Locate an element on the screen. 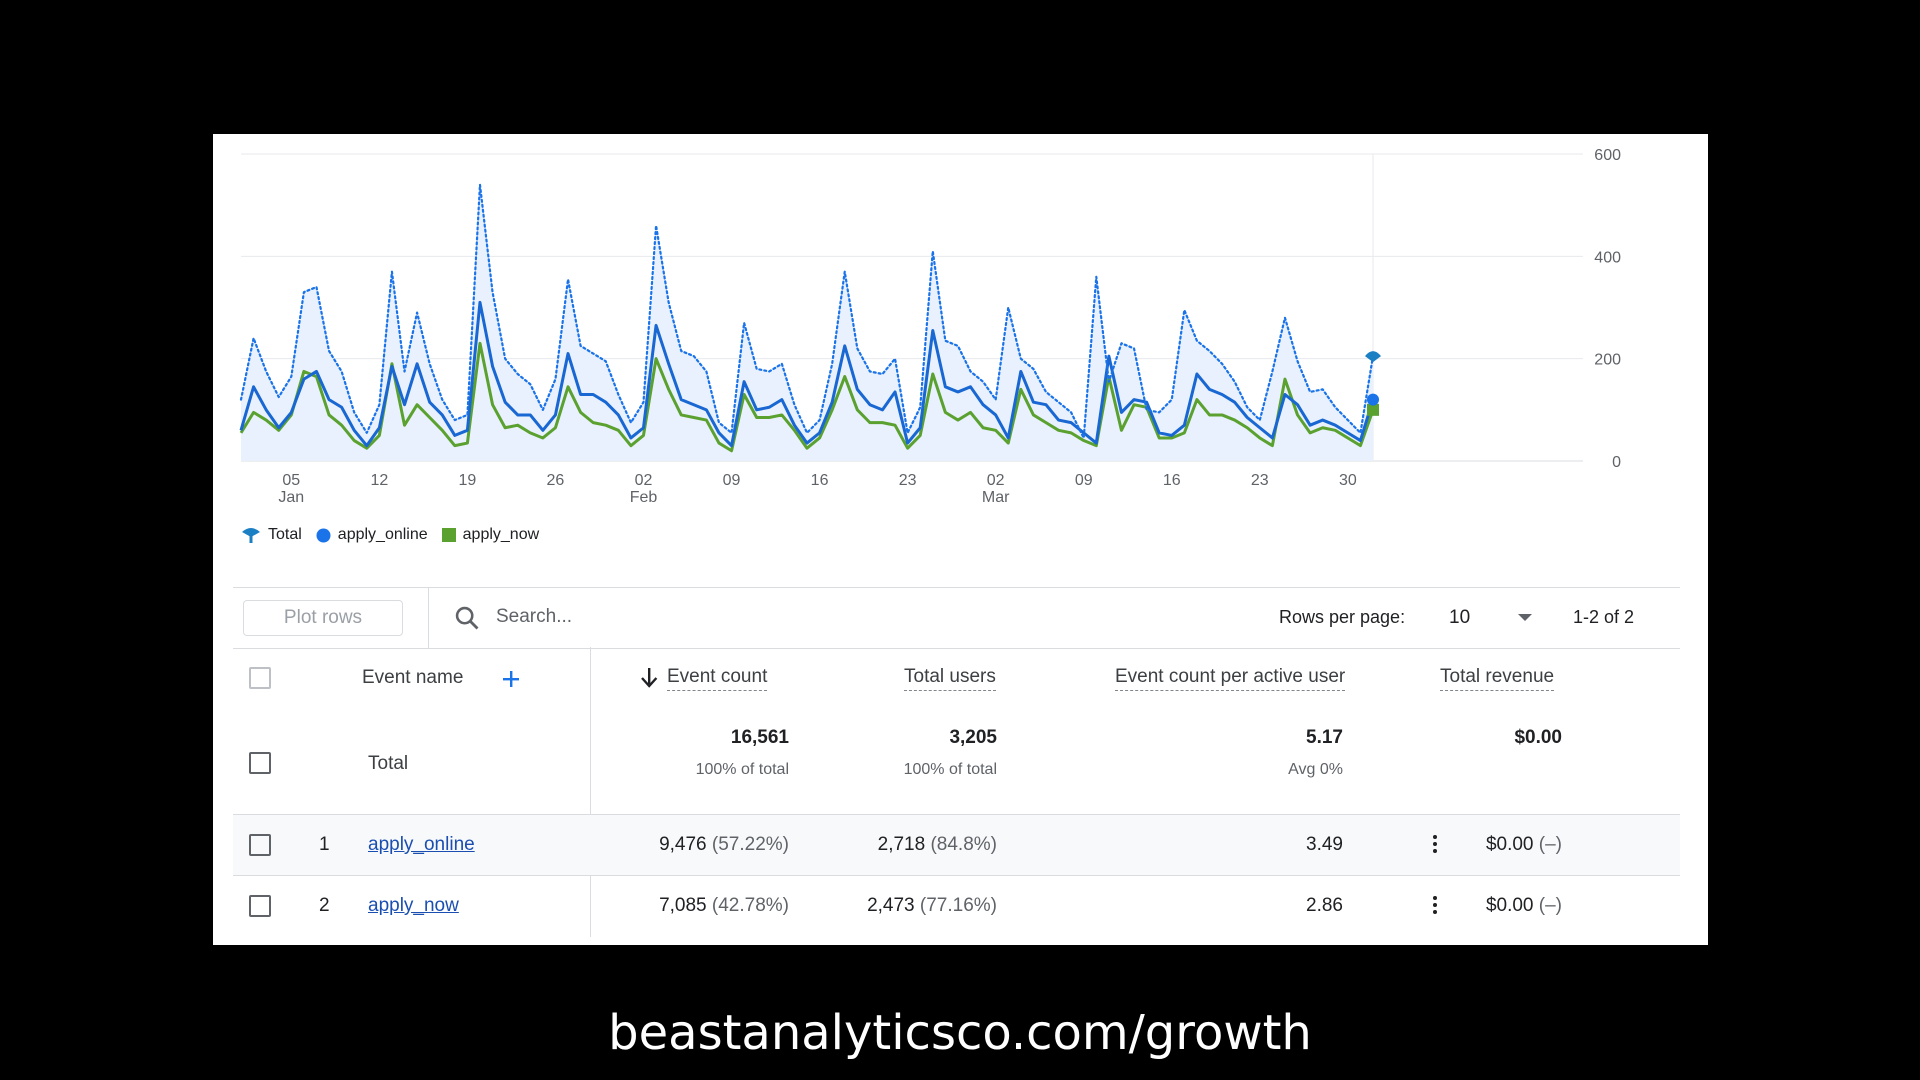 The image size is (1920, 1080). row-index: 1 is located at coordinates (324, 844).